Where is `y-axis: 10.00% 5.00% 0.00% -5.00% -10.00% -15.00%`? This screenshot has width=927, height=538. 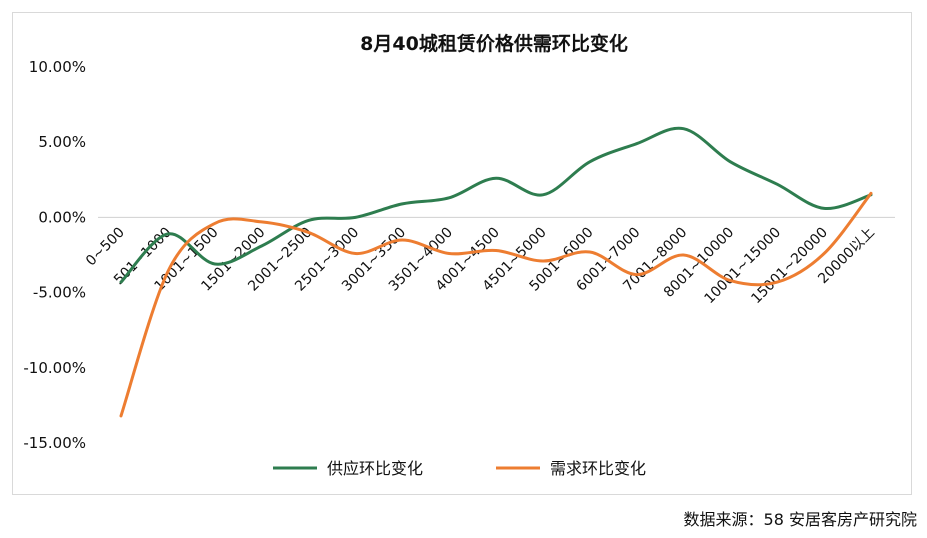
y-axis: 10.00% 5.00% 0.00% -5.00% -10.00% -15.00% is located at coordinates (54, 255).